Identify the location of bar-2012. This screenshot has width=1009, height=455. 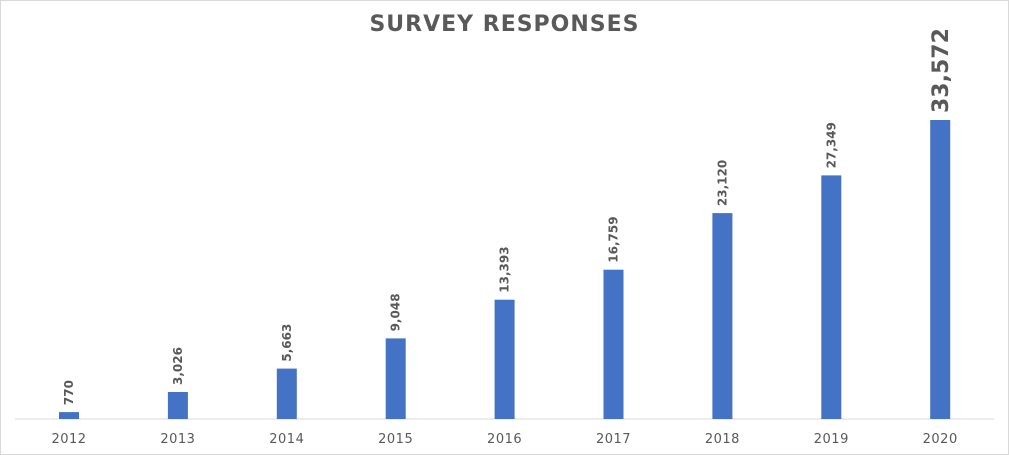
(69, 415).